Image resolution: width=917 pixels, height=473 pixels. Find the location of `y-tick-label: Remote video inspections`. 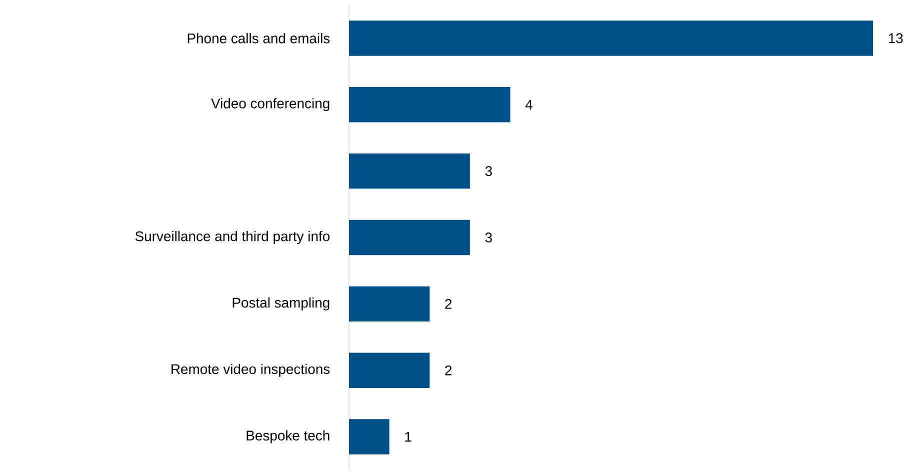

y-tick-label: Remote video inspections is located at coordinates (251, 370).